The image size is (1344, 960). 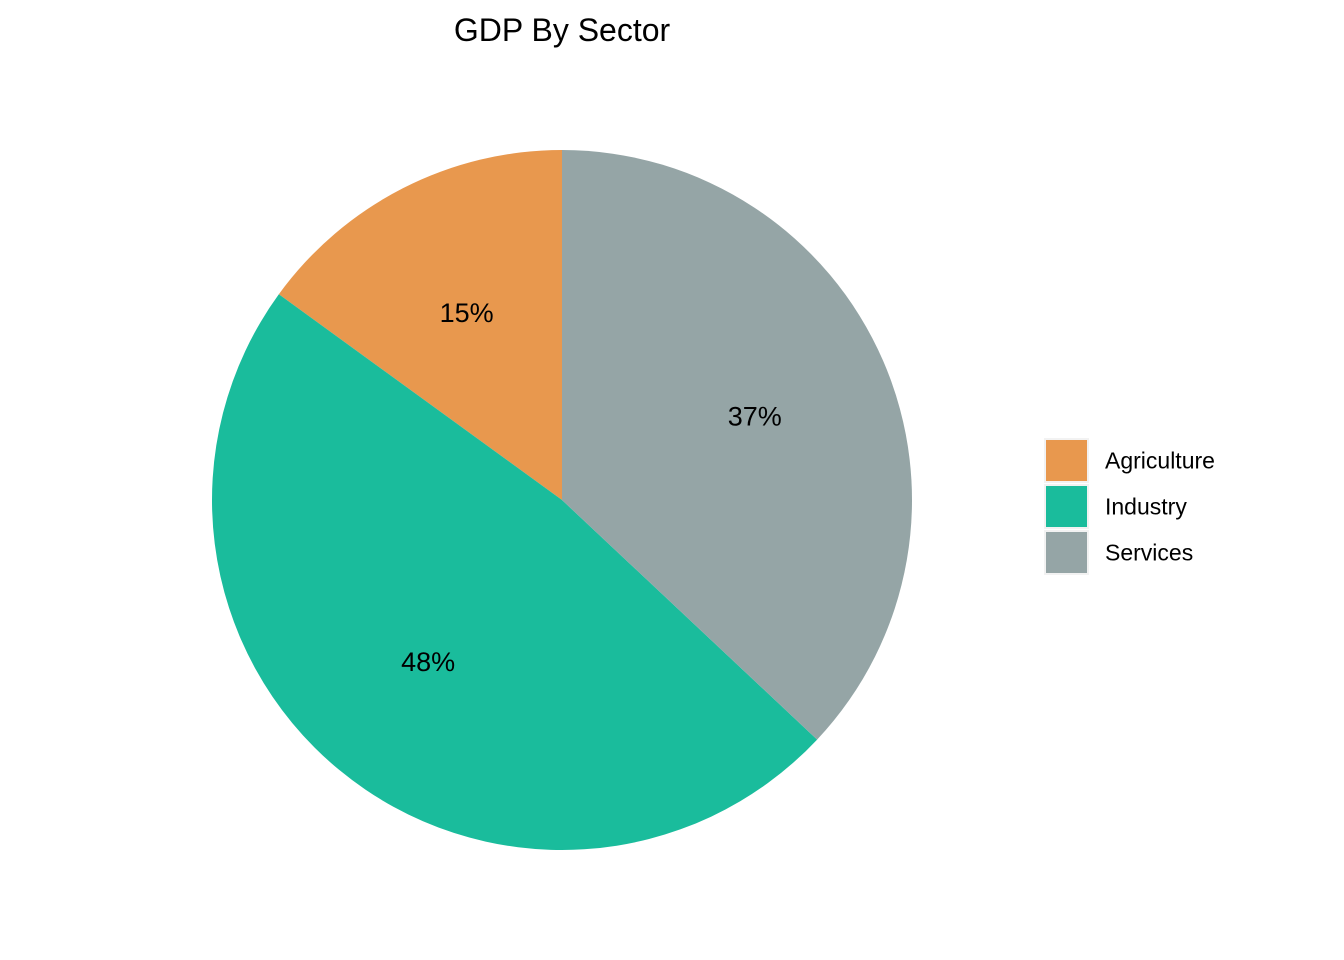 What do you see at coordinates (1160, 461) in the screenshot?
I see `legend-label-agriculture: Agriculture` at bounding box center [1160, 461].